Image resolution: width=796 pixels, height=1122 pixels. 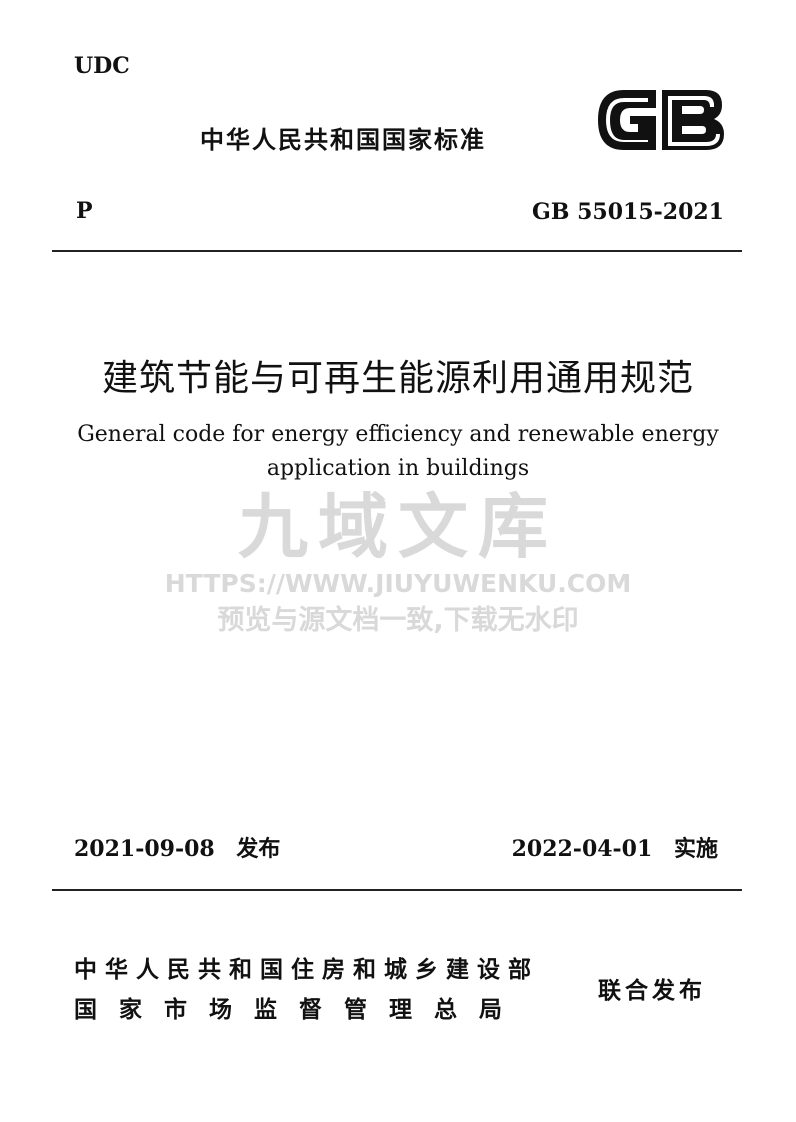 What do you see at coordinates (144, 849) in the screenshot?
I see `issue-date-value: 2021-09-08` at bounding box center [144, 849].